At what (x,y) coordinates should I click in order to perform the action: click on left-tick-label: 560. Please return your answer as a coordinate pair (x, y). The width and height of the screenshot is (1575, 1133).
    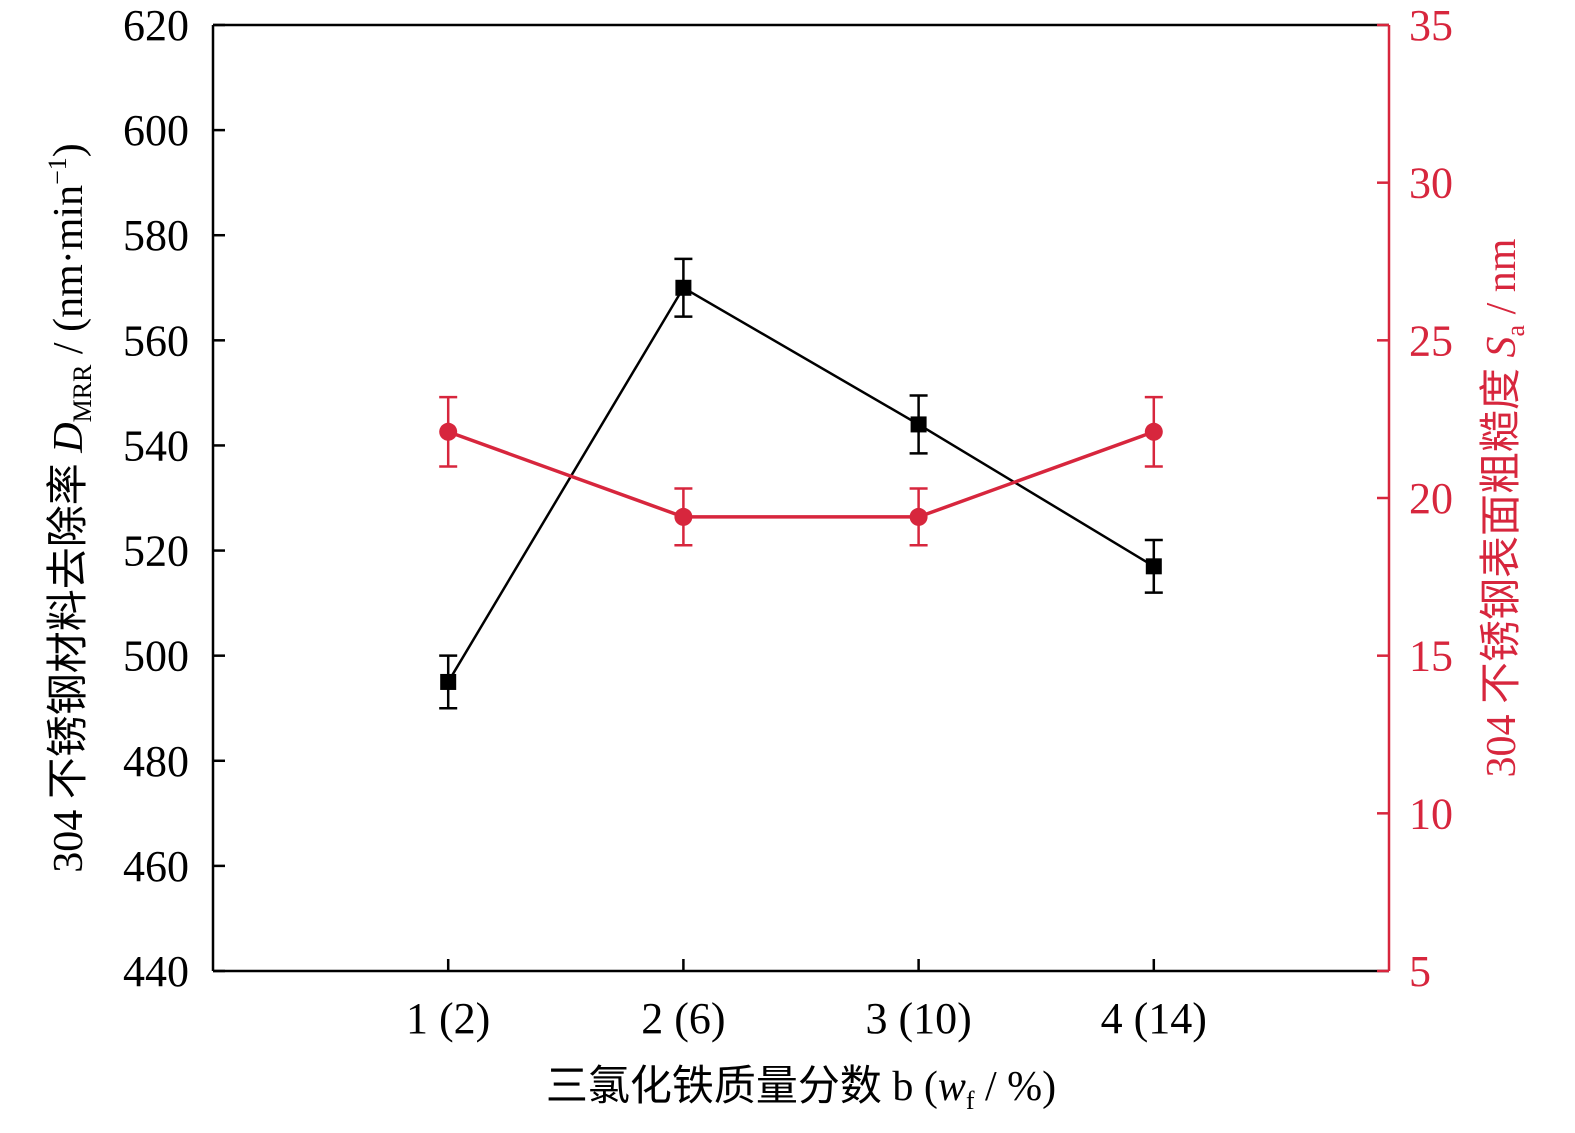
    Looking at the image, I should click on (156, 340).